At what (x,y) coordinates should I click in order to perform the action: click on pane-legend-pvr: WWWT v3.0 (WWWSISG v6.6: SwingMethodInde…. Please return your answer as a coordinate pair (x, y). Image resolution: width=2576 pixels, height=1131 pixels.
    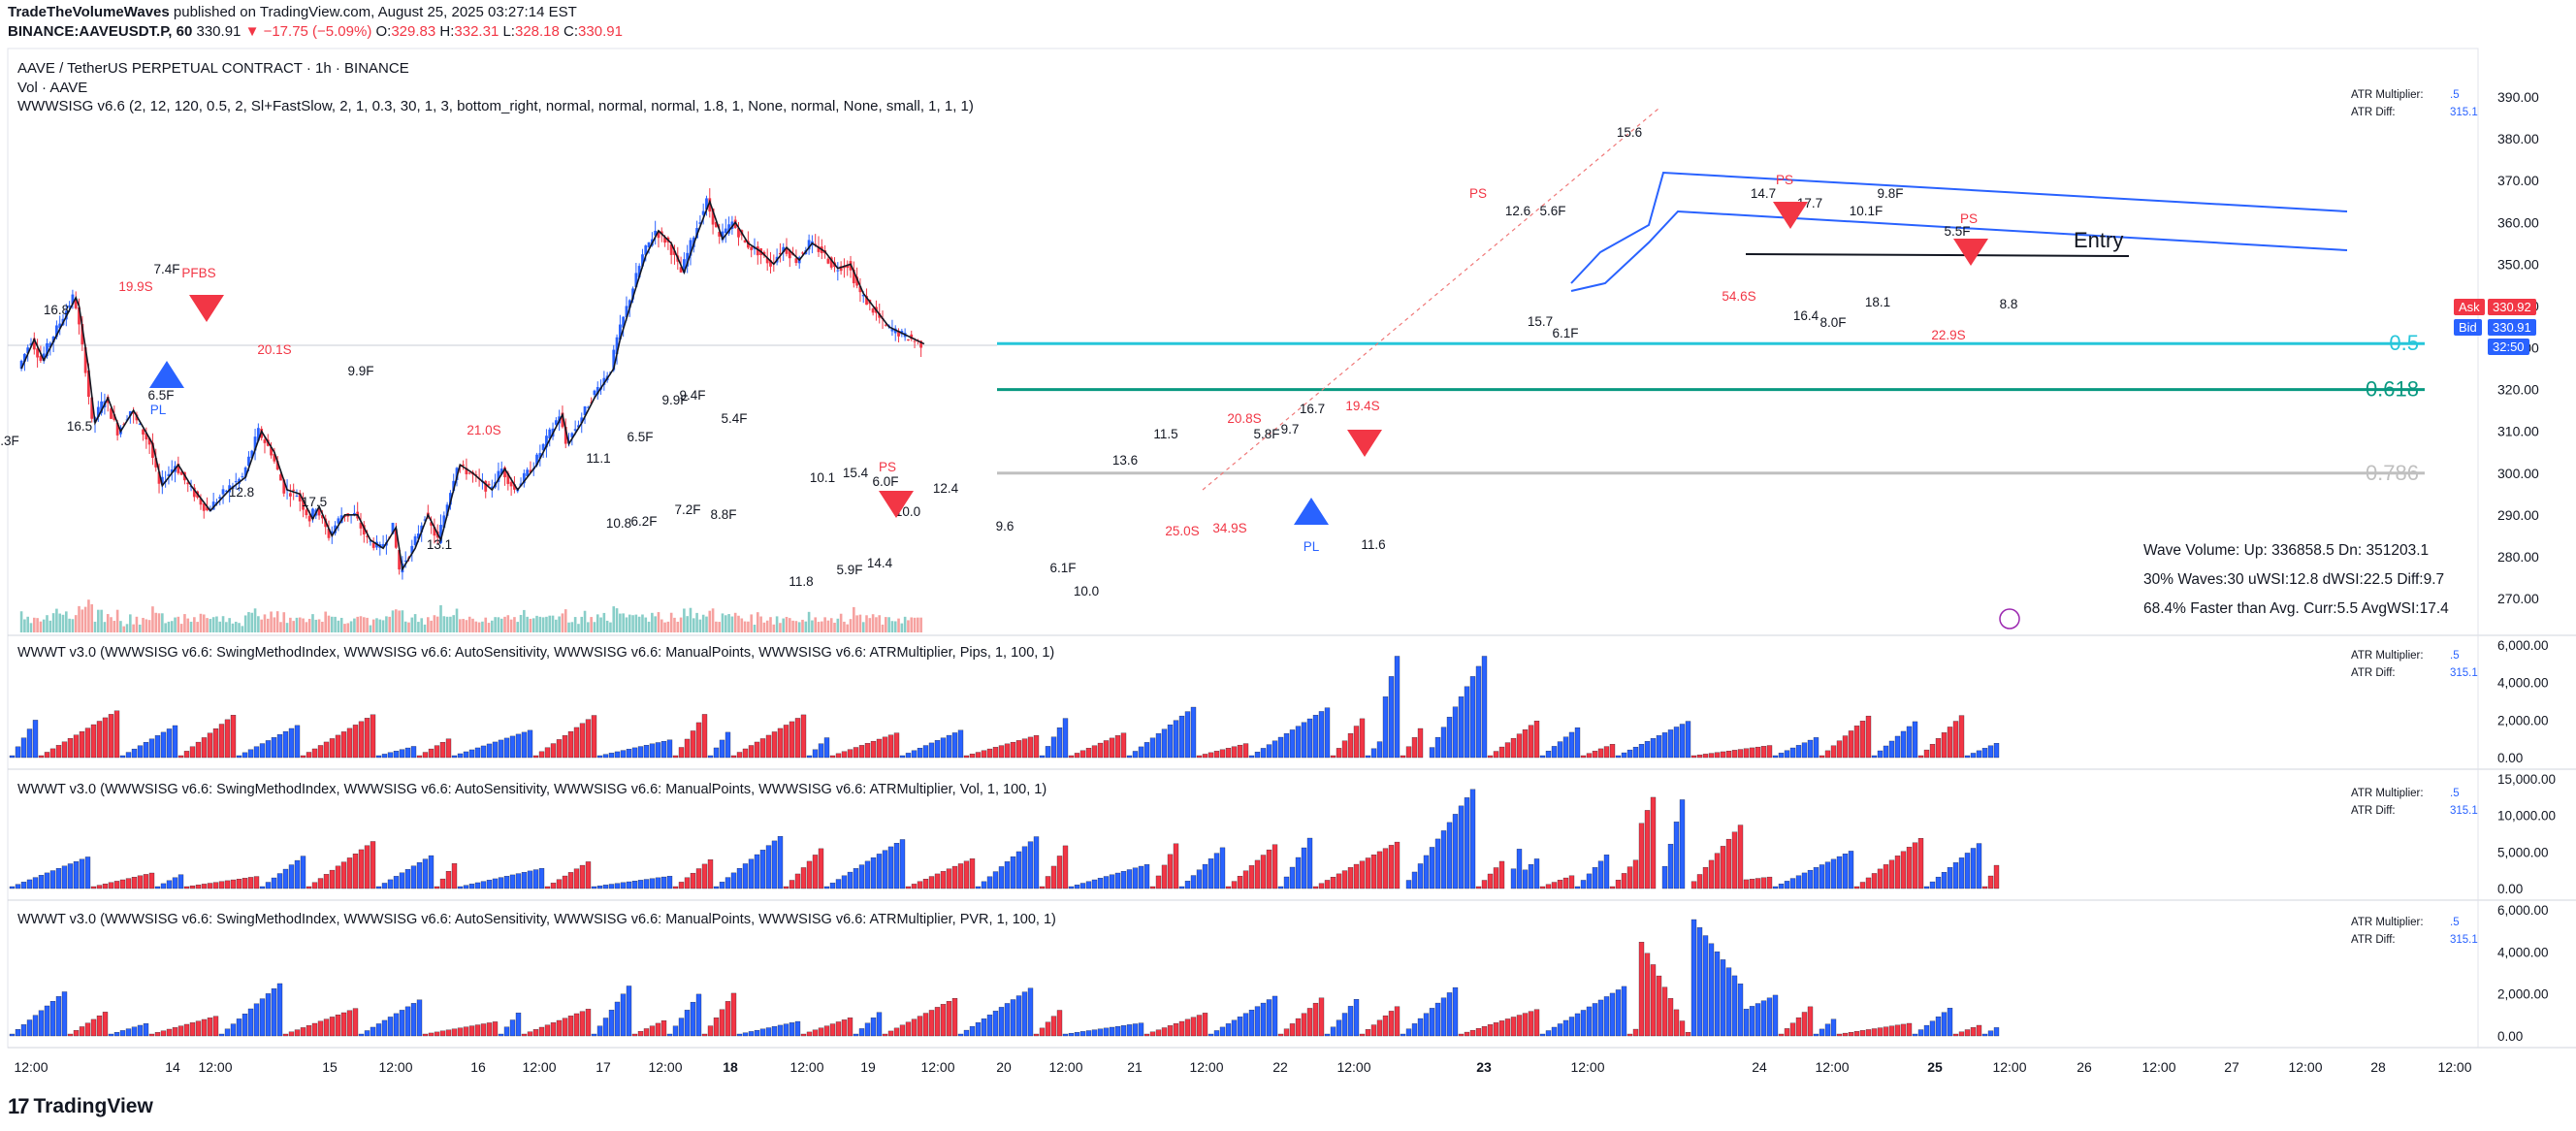
    Looking at the image, I should click on (536, 919).